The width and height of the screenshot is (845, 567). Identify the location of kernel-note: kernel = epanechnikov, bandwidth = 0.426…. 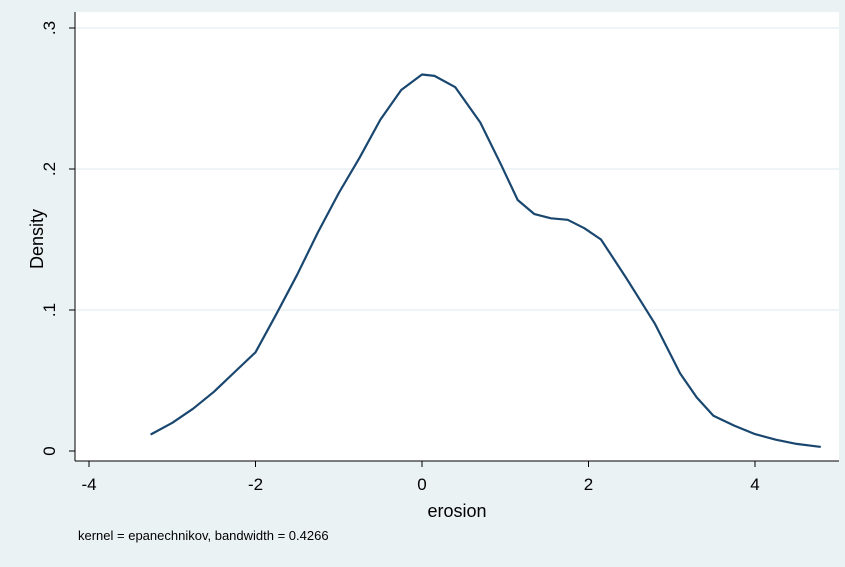
(203, 535).